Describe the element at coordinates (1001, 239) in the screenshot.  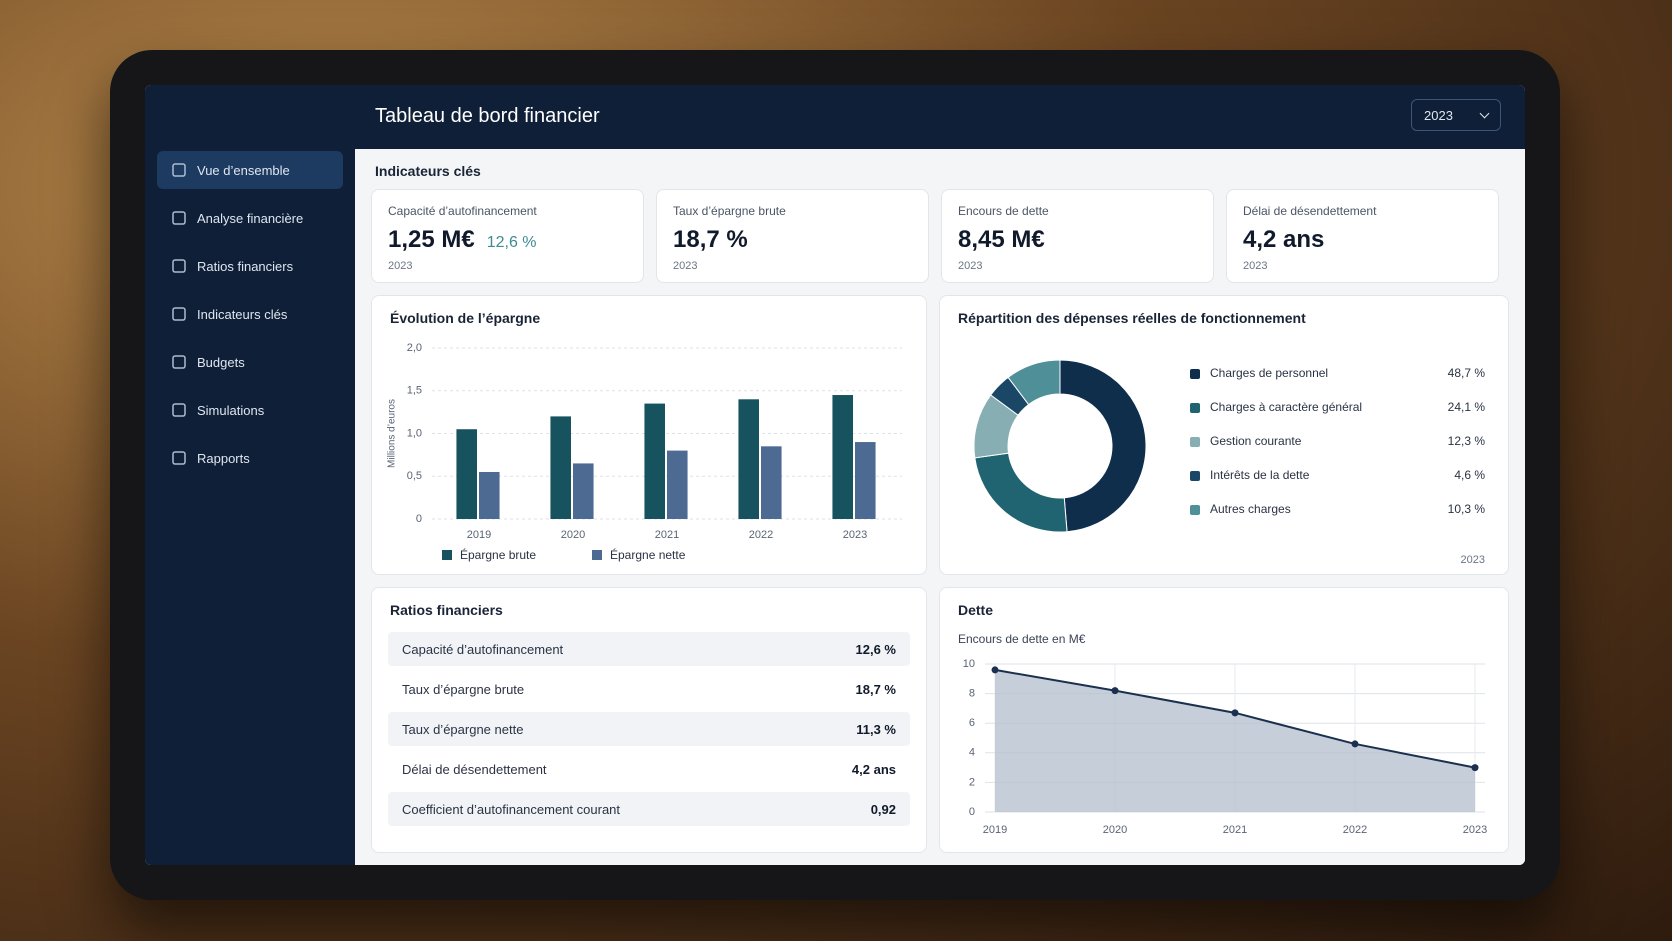
I see `kpi-value: 8,45 M€` at that location.